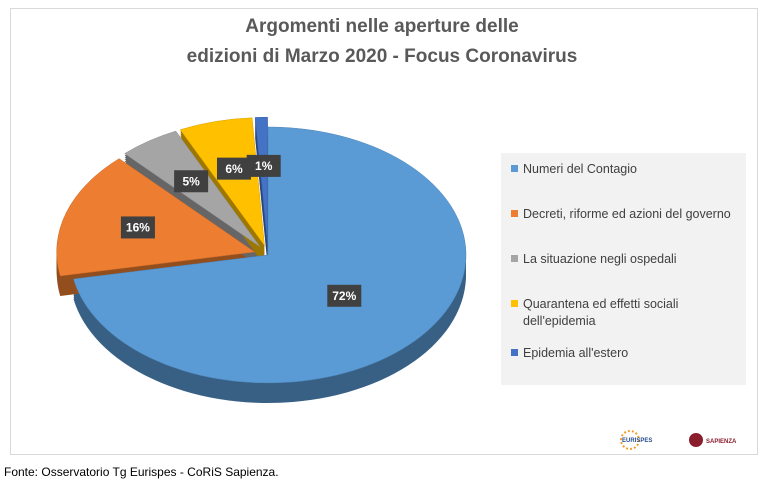 Image resolution: width=768 pixels, height=483 pixels. I want to click on data-label-text: 1%, so click(264, 166).